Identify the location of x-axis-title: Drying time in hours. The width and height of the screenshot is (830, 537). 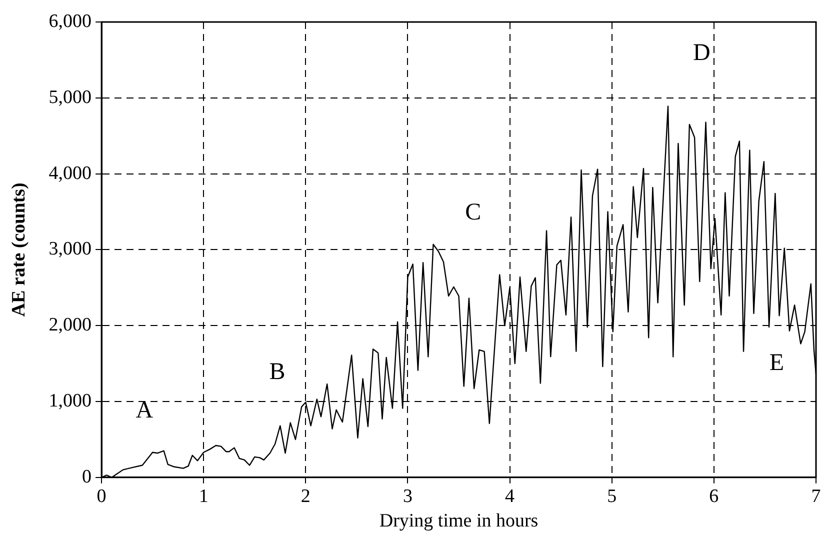
(458, 521).